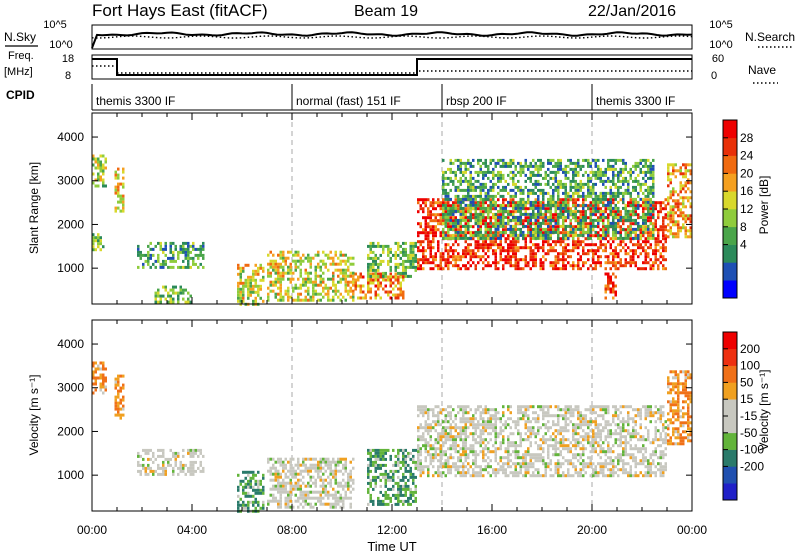 The height and width of the screenshot is (554, 800). I want to click on nave-label: Nave, so click(762, 70).